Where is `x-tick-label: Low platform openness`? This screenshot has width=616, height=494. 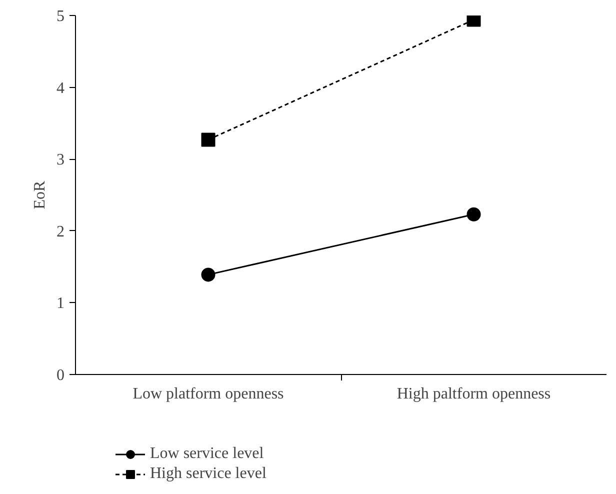
x-tick-label: Low platform openness is located at coordinates (208, 394).